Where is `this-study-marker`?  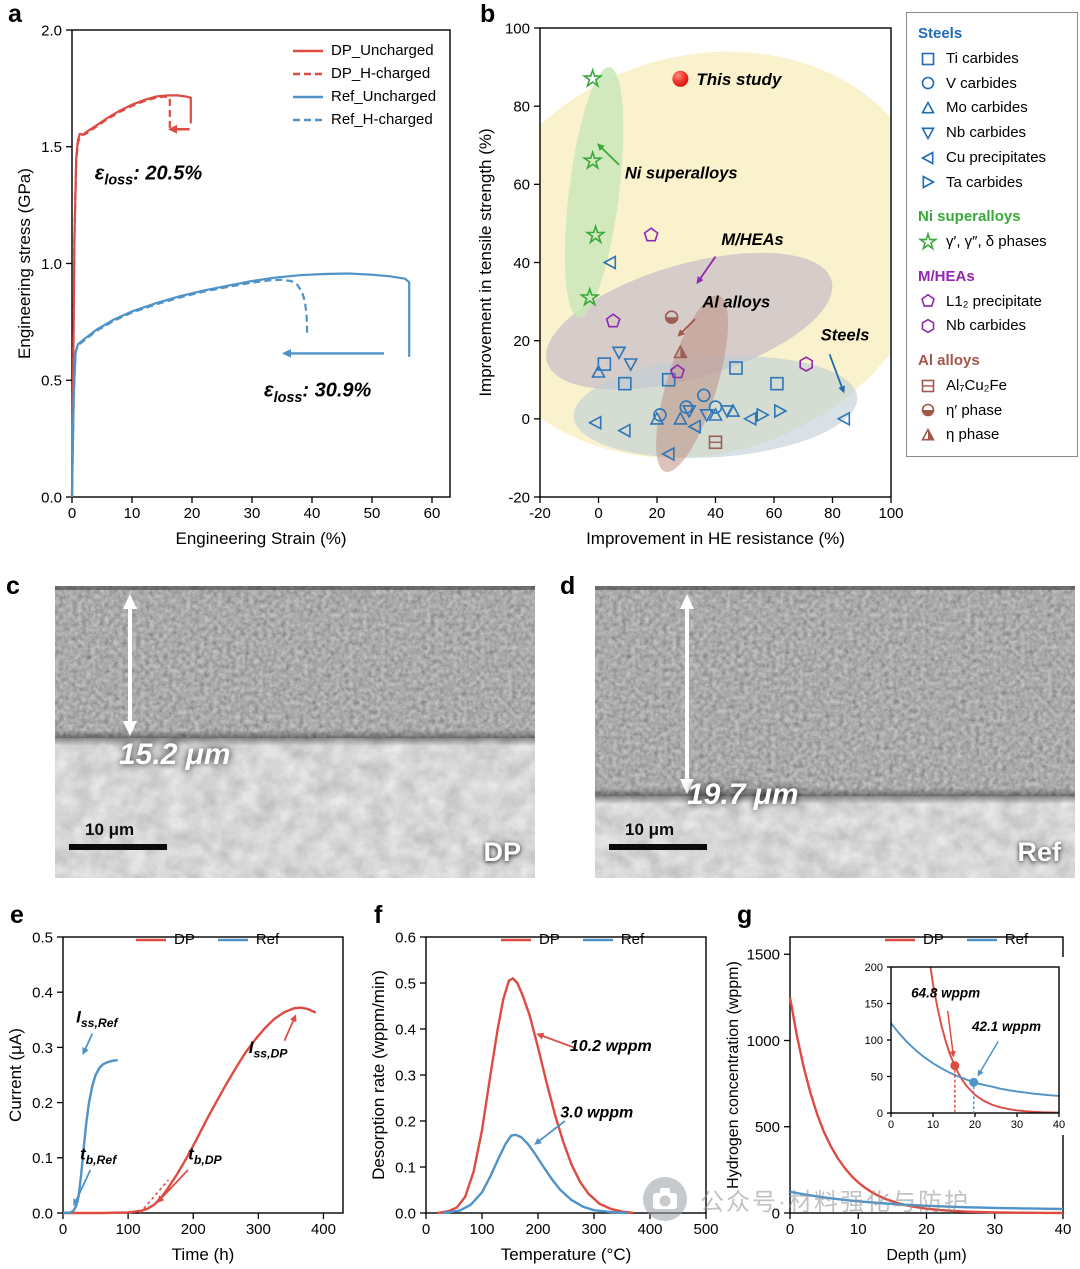 this-study-marker is located at coordinates (680, 78).